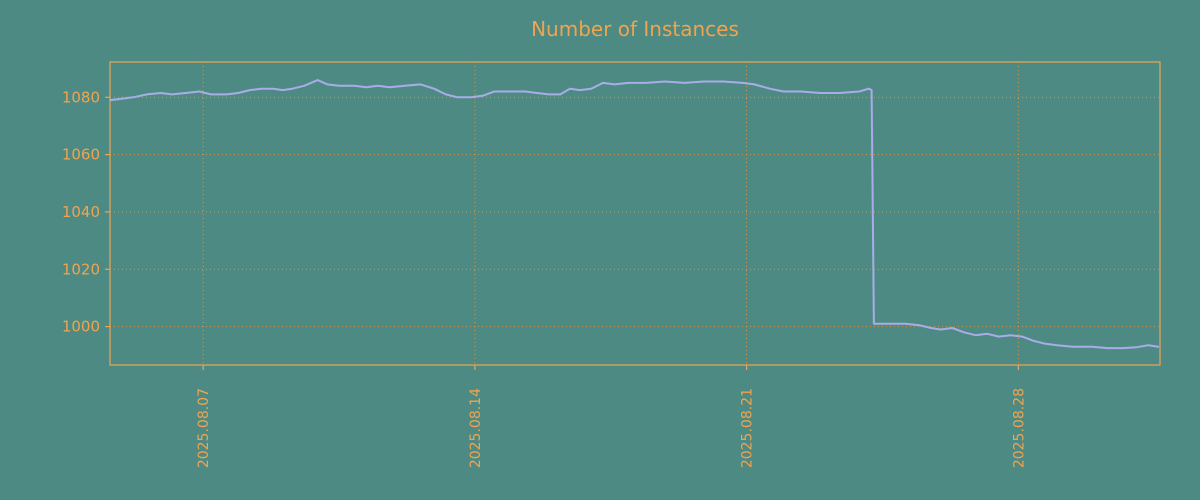 The height and width of the screenshot is (500, 1200). Describe the element at coordinates (81, 327) in the screenshot. I see `y-tick-label: 1000` at that location.